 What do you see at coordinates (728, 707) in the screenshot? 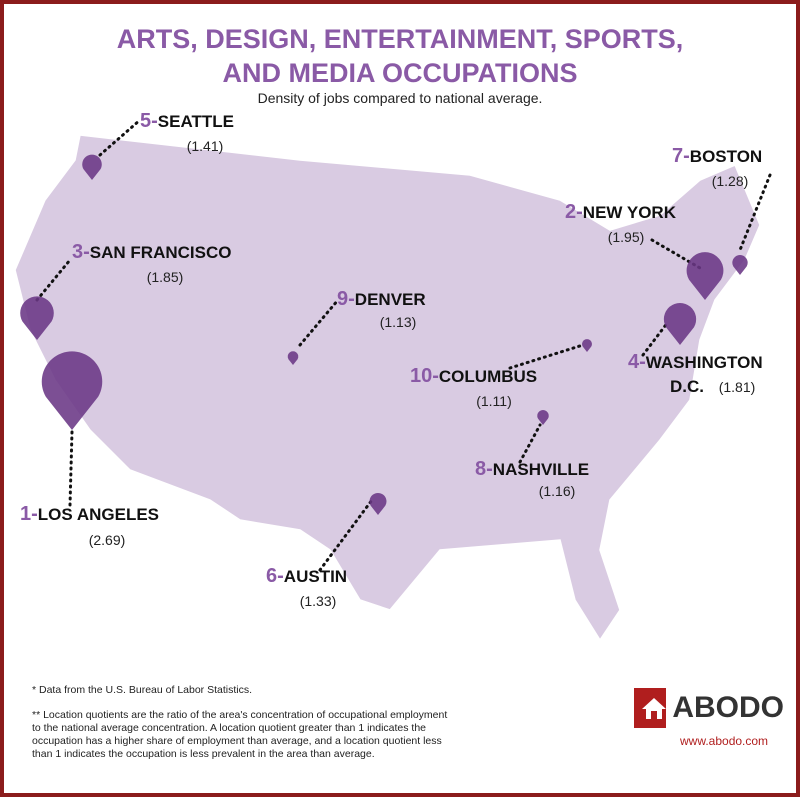
I see `brand-name: ABODO` at bounding box center [728, 707].